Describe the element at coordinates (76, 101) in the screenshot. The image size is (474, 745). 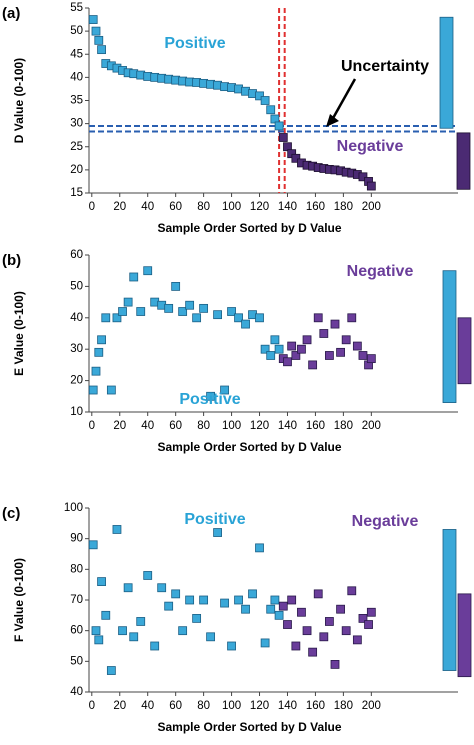
I see `y-tick-label: 35` at that location.